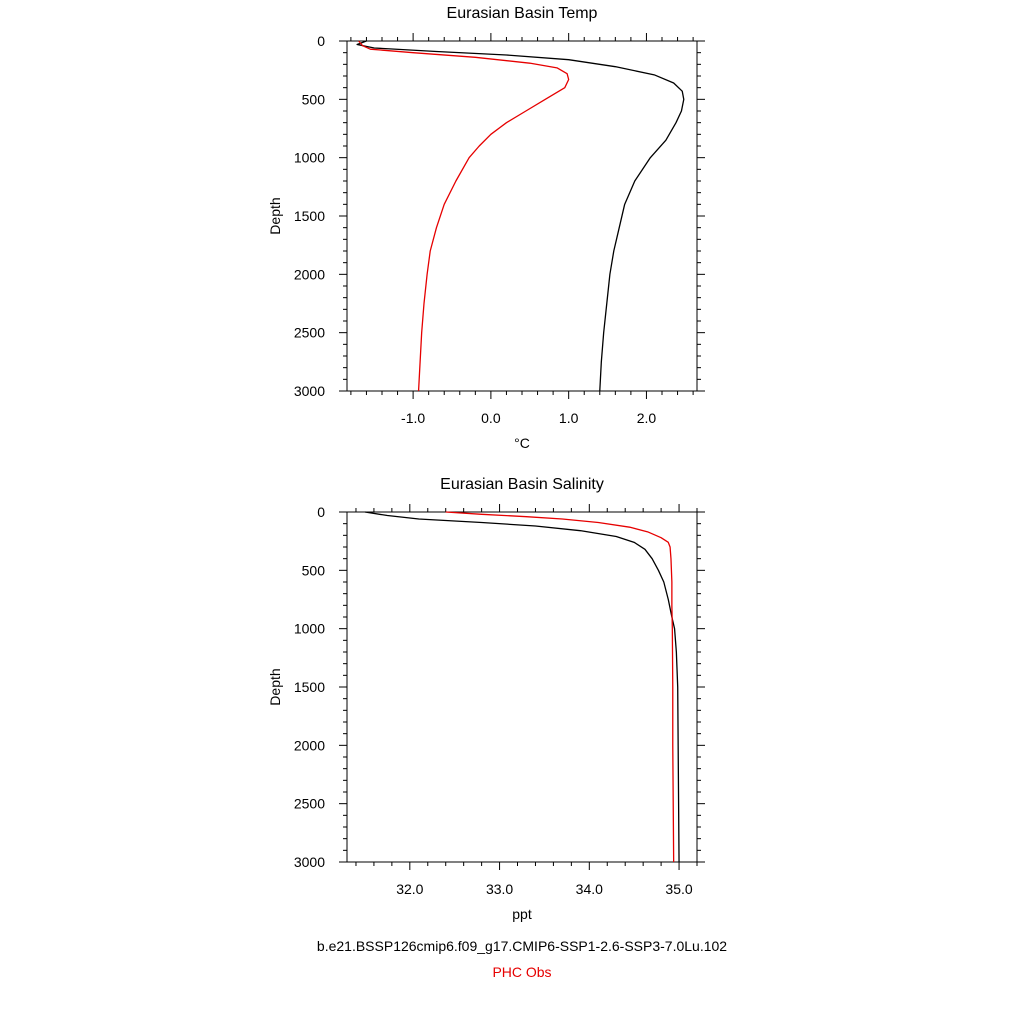 The image size is (1024, 1029). What do you see at coordinates (521, 972) in the screenshot?
I see `obs-caption: PHC Obs` at bounding box center [521, 972].